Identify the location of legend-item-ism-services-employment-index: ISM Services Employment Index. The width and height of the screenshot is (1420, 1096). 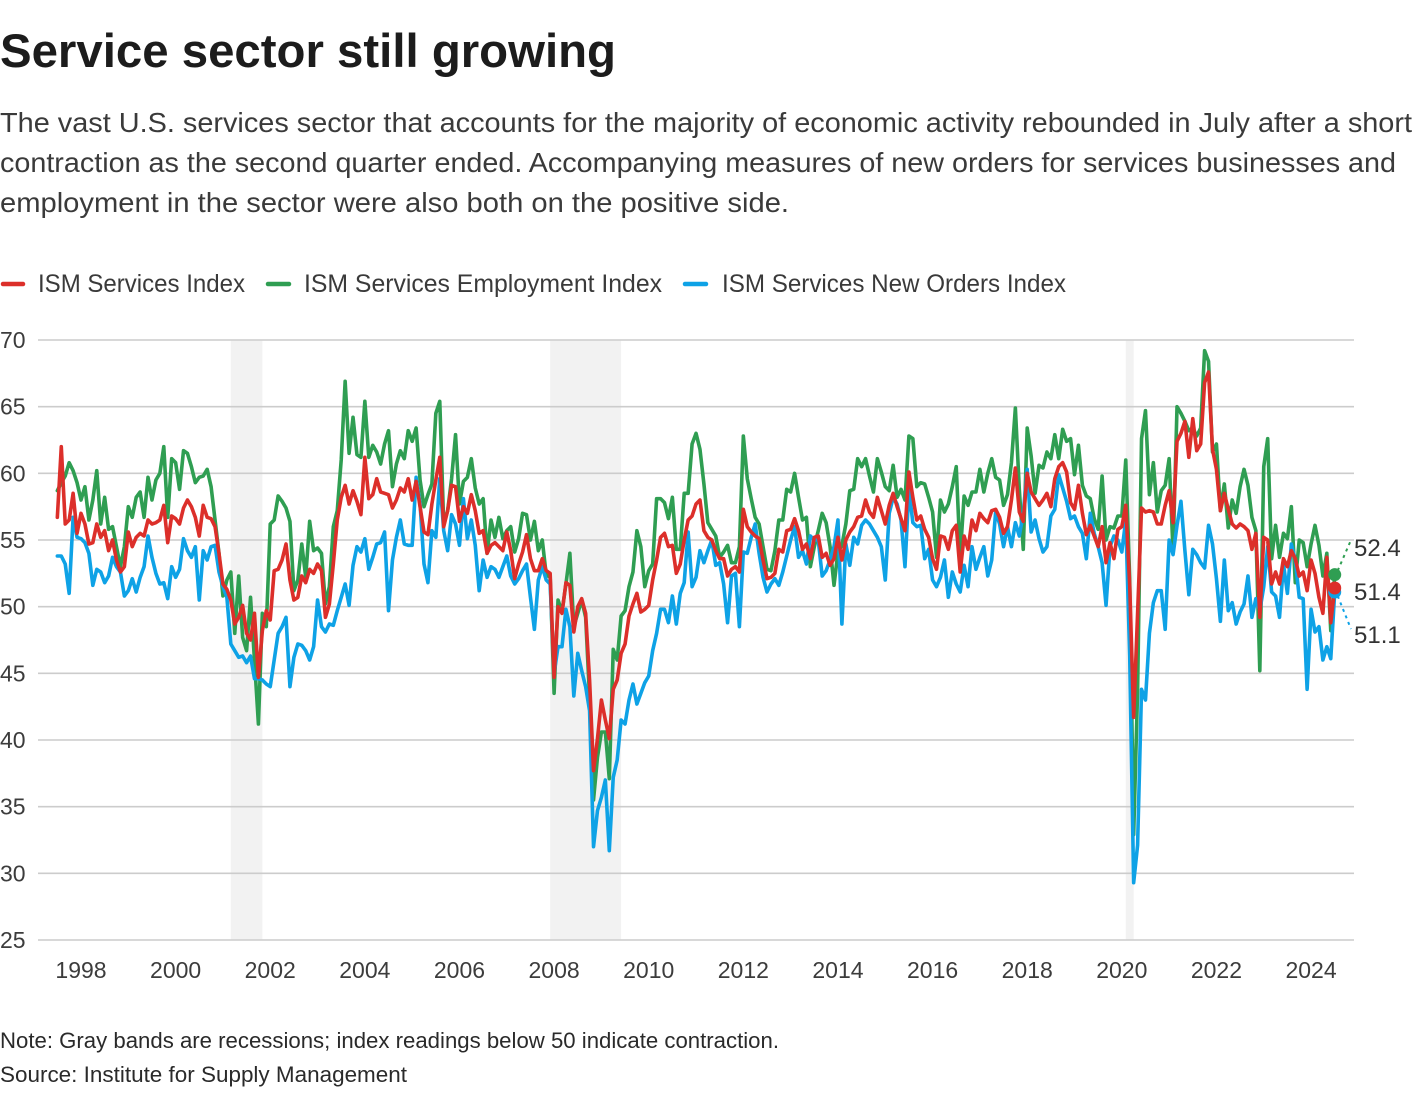
(463, 284).